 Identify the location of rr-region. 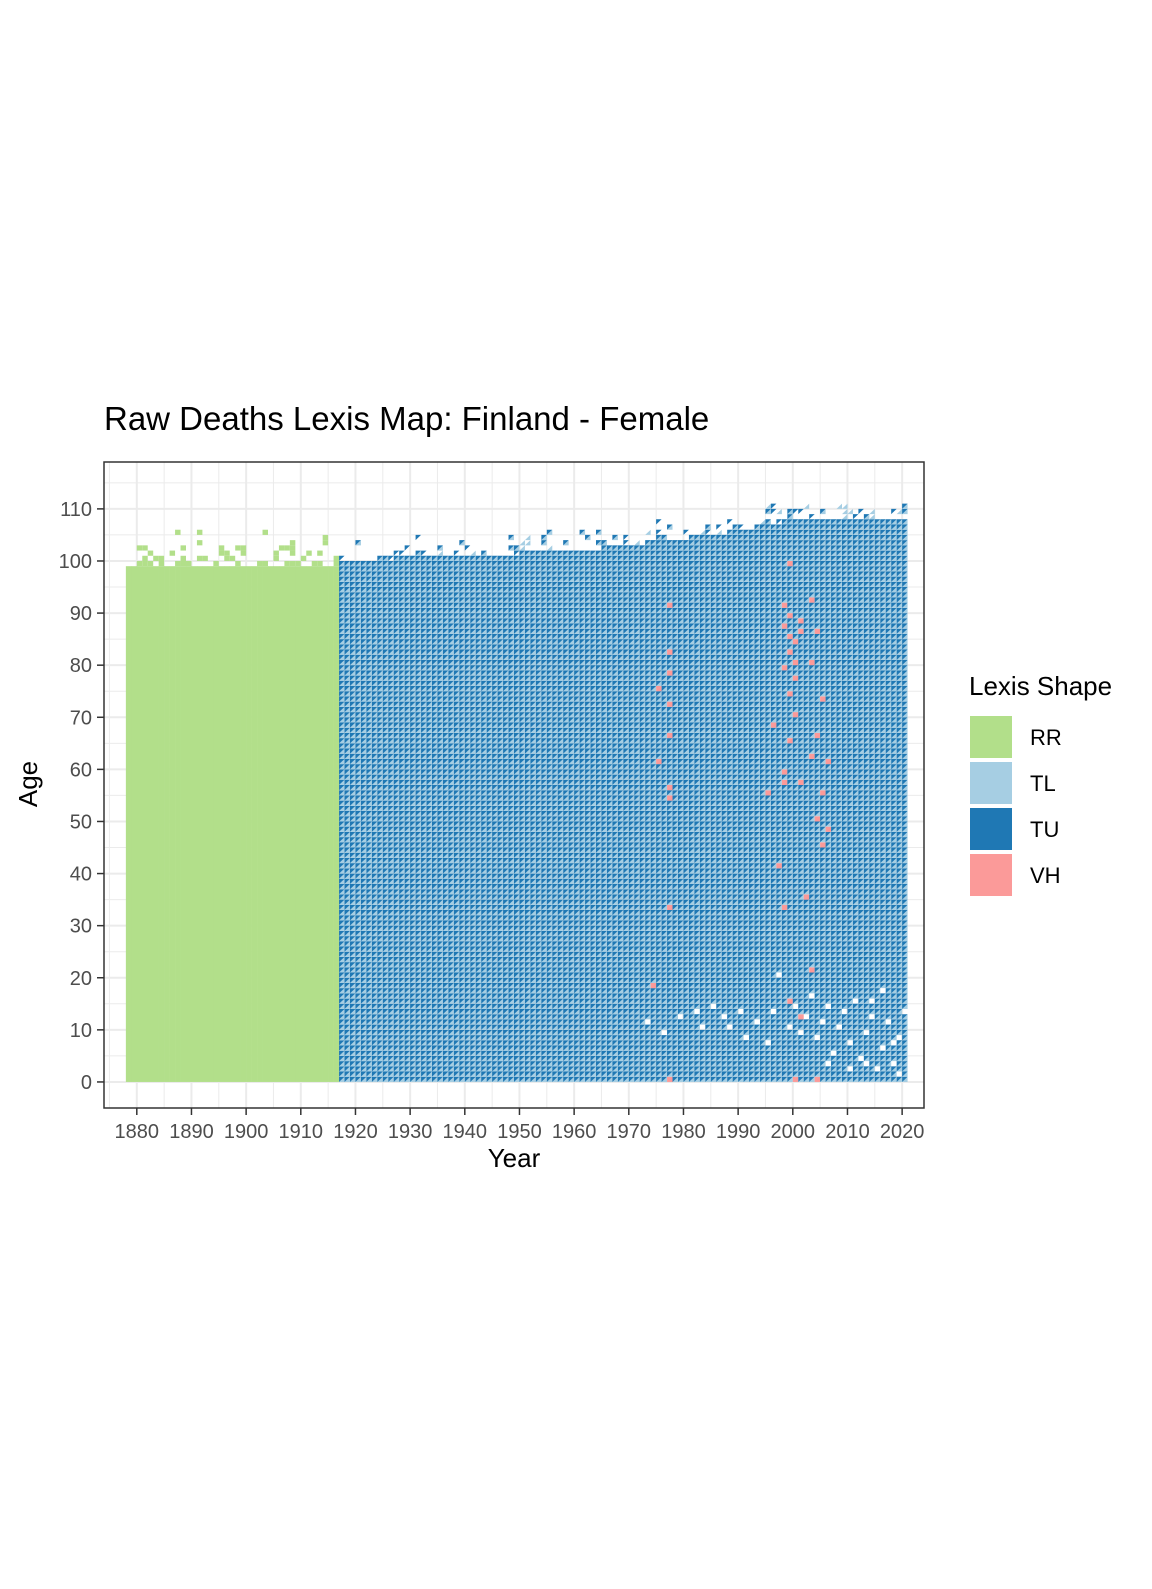
(233, 806).